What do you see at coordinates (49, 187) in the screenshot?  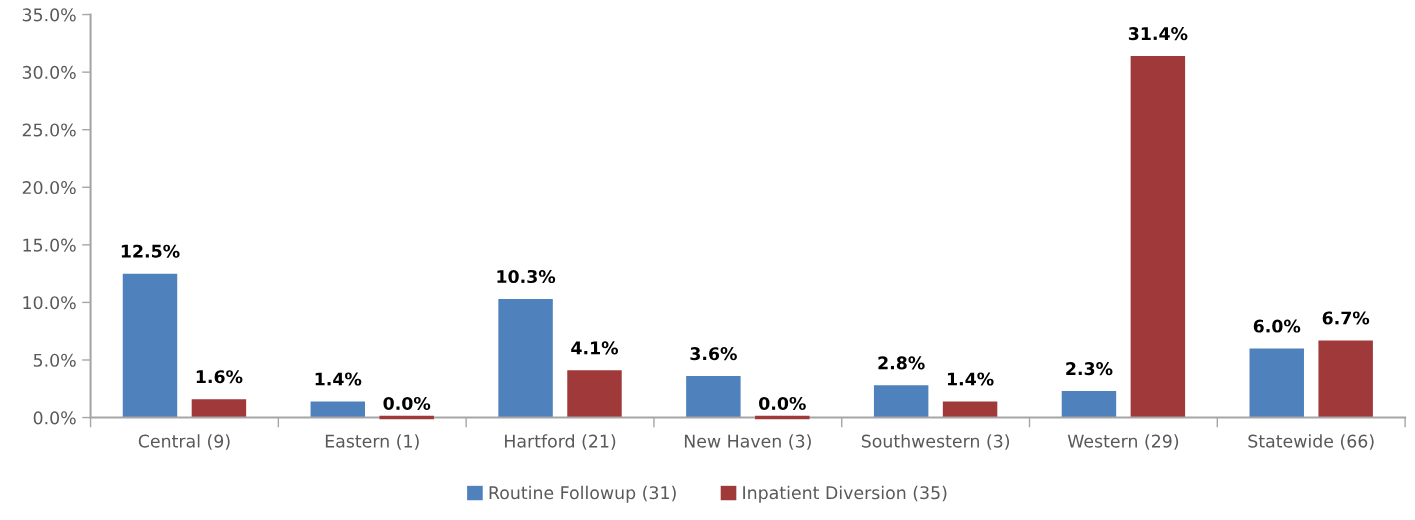 I see `y-tick-label: 20.0%` at bounding box center [49, 187].